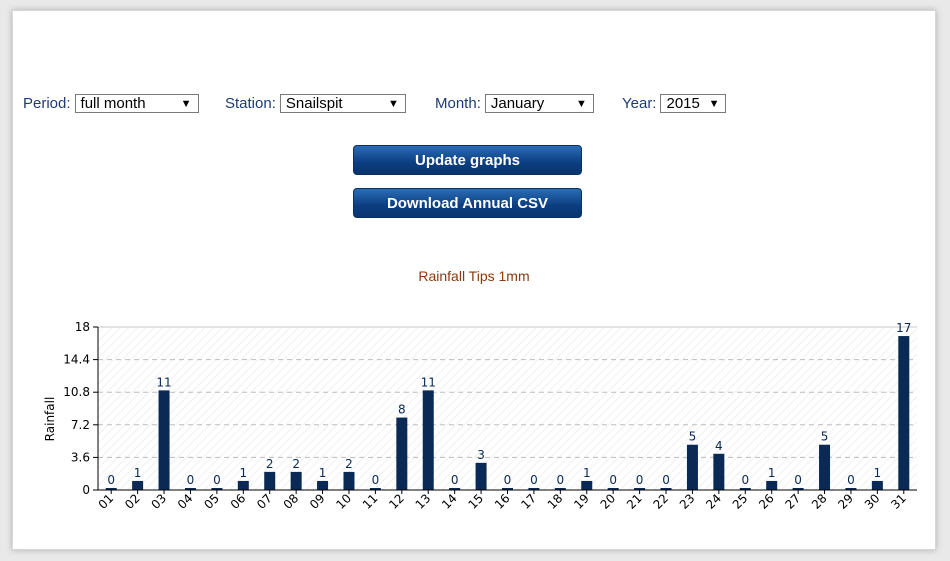  I want to click on x-tick-label: 28, so click(819, 501).